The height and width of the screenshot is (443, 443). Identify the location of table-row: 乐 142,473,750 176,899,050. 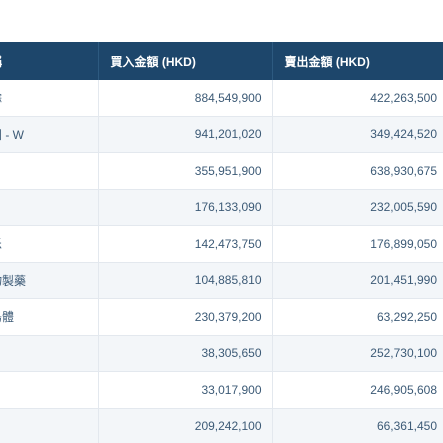
(221, 244).